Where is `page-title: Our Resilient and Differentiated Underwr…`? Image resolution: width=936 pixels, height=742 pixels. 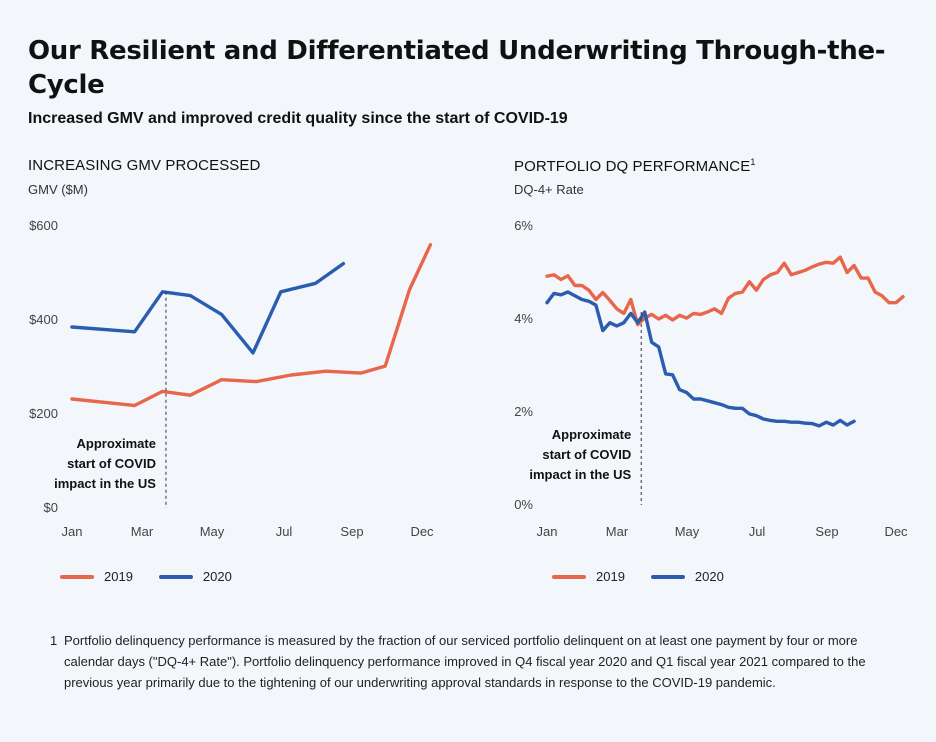 page-title: Our Resilient and Differentiated Underwr… is located at coordinates (457, 68).